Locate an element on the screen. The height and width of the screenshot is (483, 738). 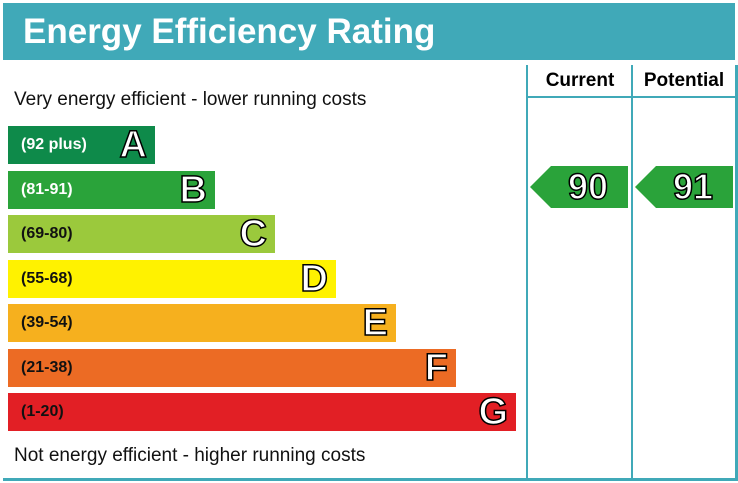
band-range: (92 plus) is located at coordinates (54, 144).